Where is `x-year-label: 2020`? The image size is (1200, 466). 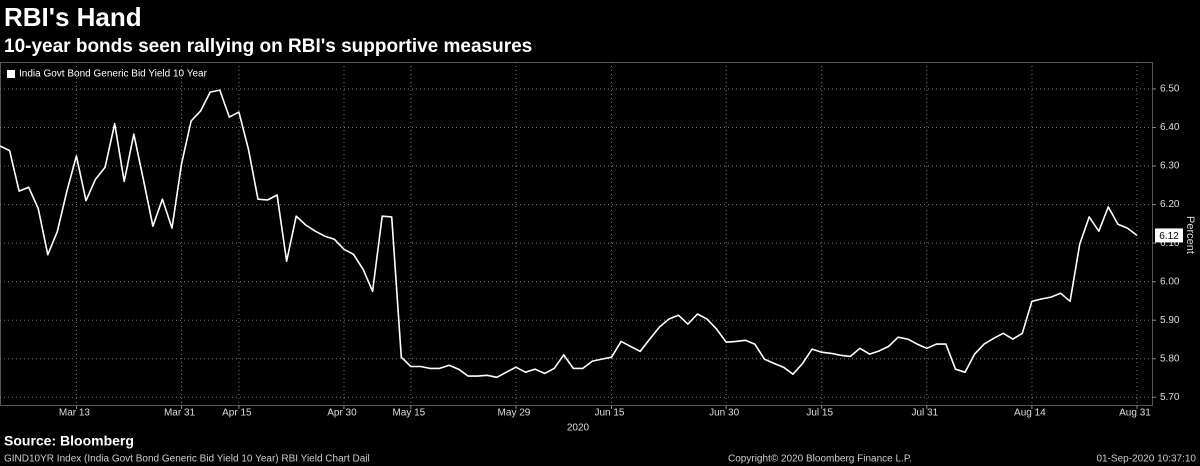
x-year-label: 2020 is located at coordinates (578, 428).